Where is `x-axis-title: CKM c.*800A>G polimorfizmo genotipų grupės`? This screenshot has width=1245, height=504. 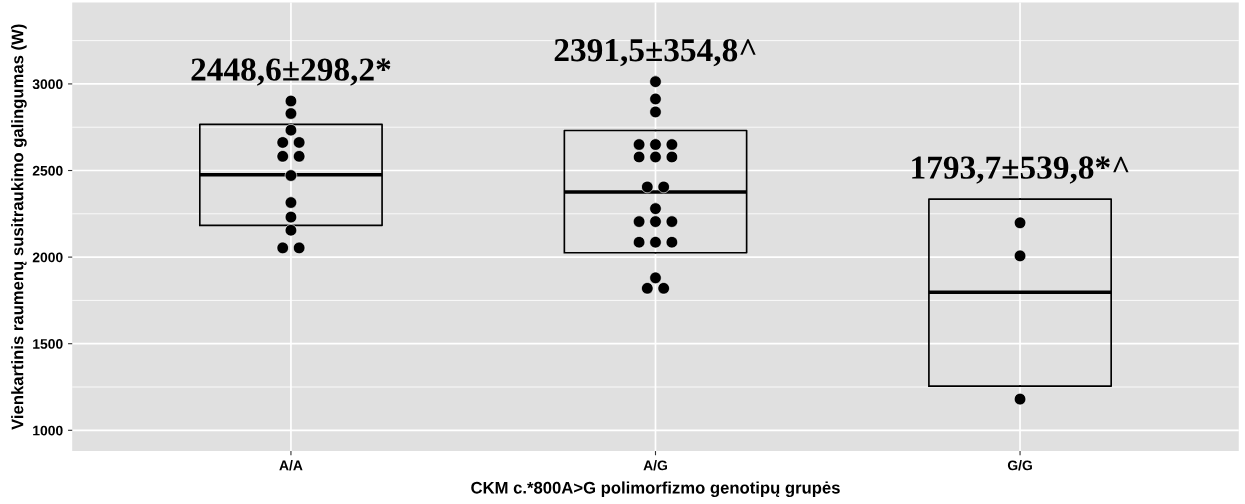
x-axis-title: CKM c.*800A>G polimorfizmo genotipų grupės is located at coordinates (655, 489).